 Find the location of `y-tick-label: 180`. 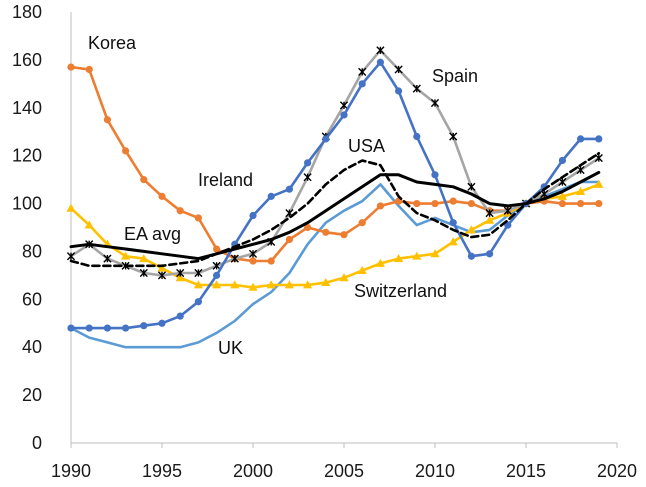

y-tick-label: 180 is located at coordinates (27, 12).